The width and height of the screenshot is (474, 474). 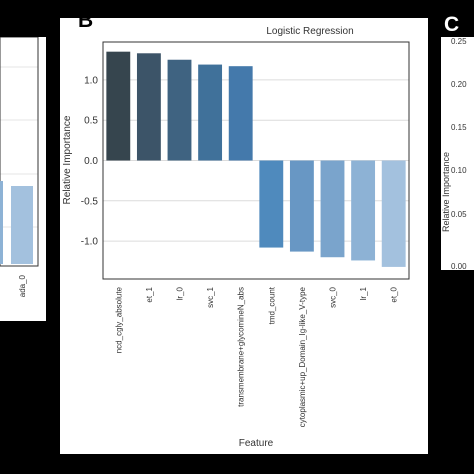 I want to click on panel-letter-b: B, so click(x=86, y=20).